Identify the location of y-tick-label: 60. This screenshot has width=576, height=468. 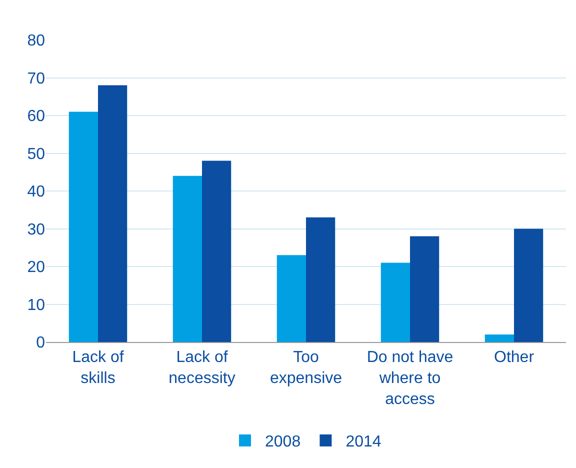
(36, 117).